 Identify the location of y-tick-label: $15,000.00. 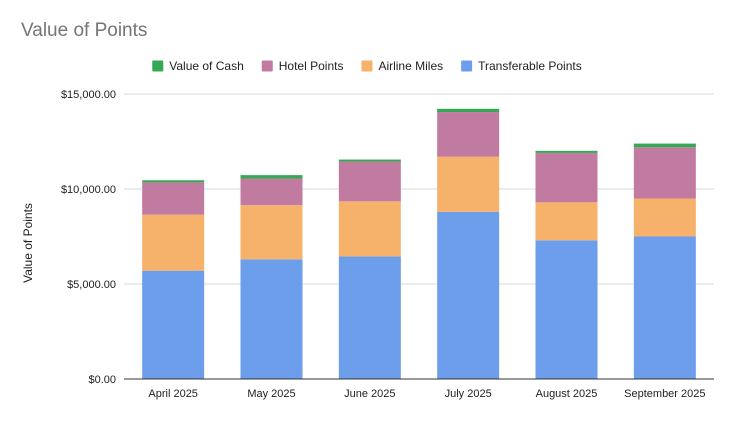
(88, 95).